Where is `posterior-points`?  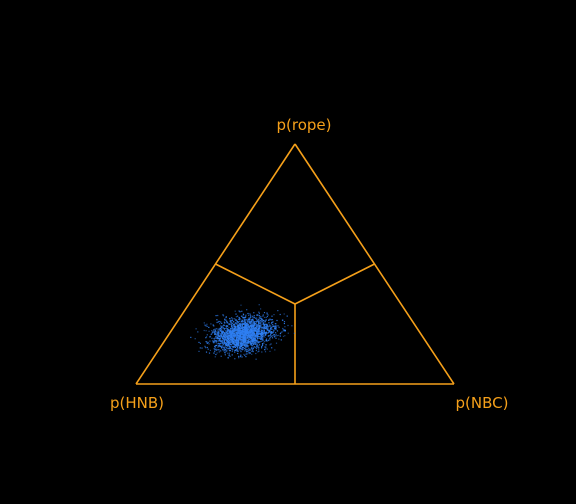 posterior-points is located at coordinates (242, 332).